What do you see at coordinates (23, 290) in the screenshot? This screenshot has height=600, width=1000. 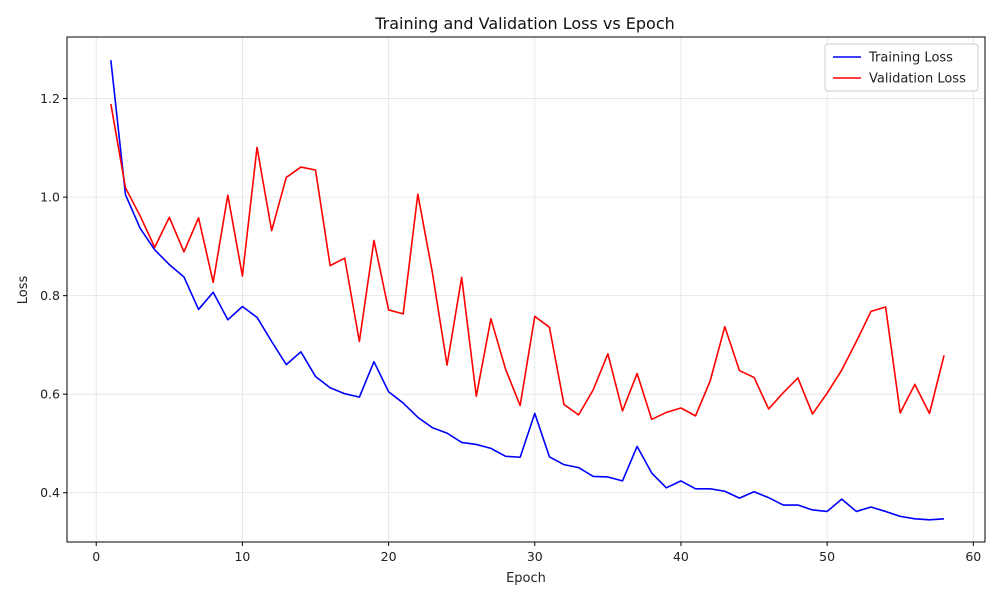 I see `y-axis-label: Loss` at bounding box center [23, 290].